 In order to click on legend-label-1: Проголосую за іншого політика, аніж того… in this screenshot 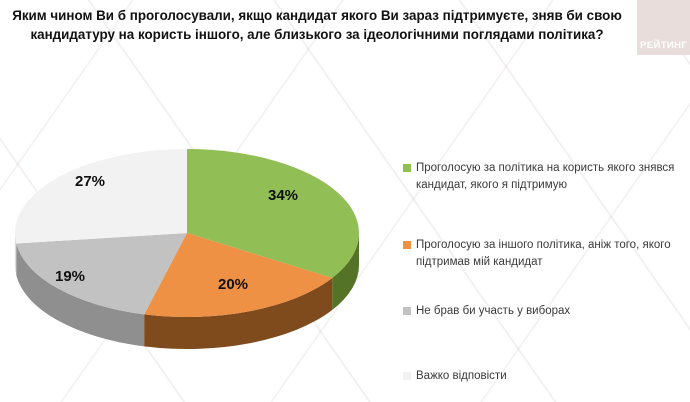, I will do `click(543, 253)`.